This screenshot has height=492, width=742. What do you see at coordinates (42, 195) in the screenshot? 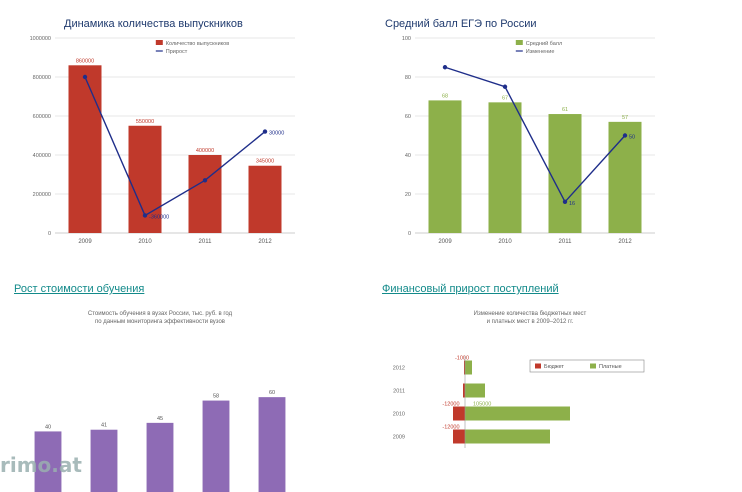
I see `chart1-ytick-label: 200000` at bounding box center [42, 195].